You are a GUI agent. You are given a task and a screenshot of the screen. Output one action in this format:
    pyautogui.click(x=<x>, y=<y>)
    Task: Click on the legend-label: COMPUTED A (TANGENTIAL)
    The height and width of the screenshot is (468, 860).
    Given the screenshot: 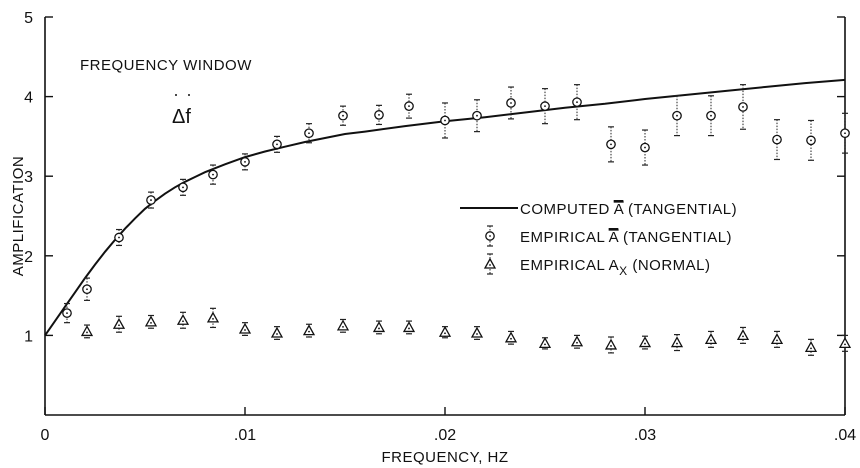 What is the action you would take?
    pyautogui.click(x=628, y=209)
    